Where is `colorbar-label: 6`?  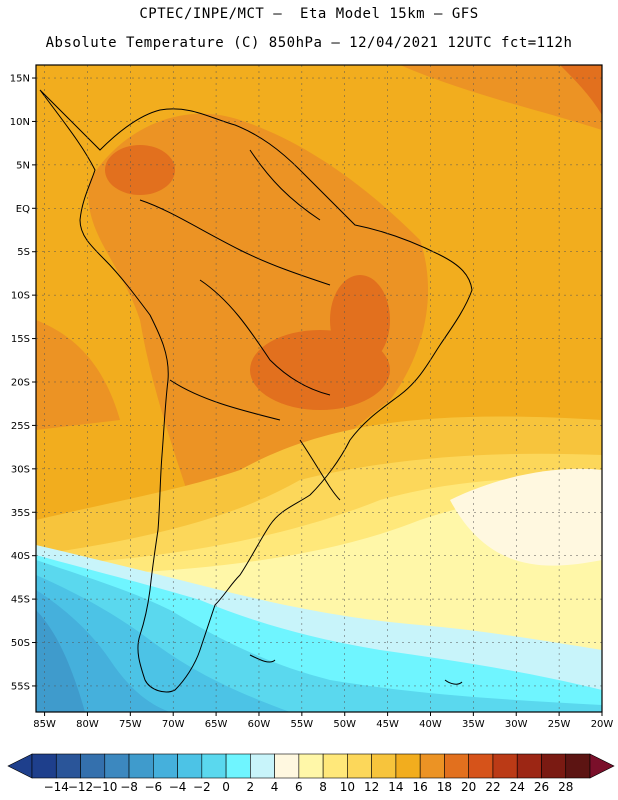
colorbar-label: 6 is located at coordinates (299, 787).